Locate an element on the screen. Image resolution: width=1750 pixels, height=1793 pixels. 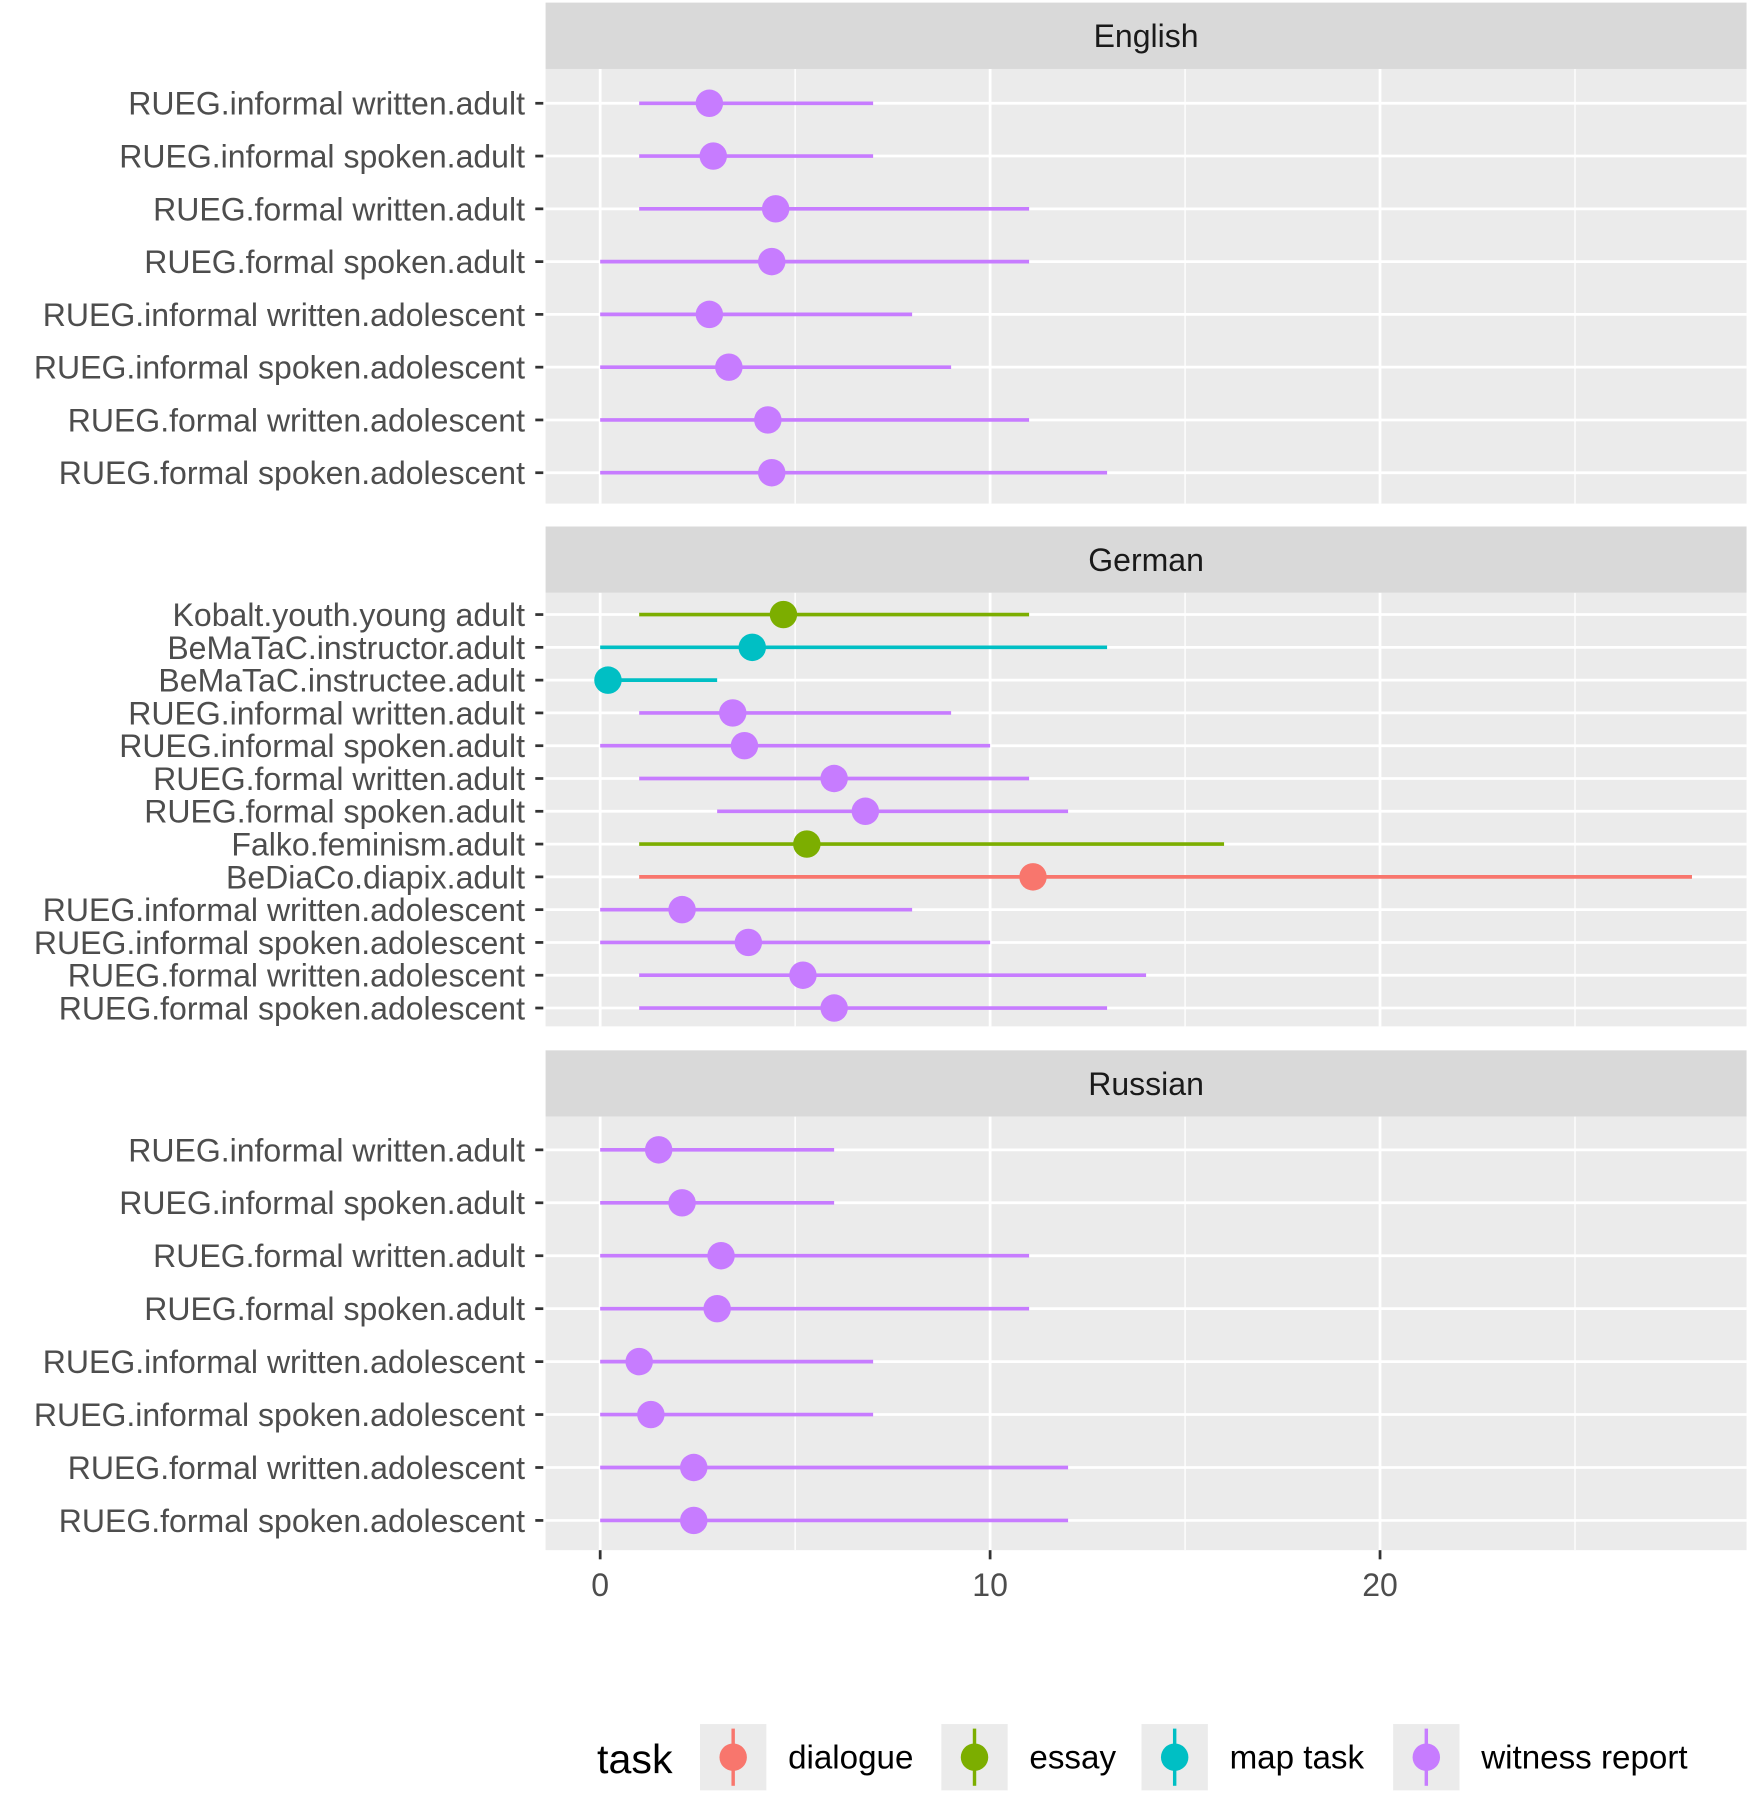
legend-item-map-task: map task is located at coordinates (1253, 1757).